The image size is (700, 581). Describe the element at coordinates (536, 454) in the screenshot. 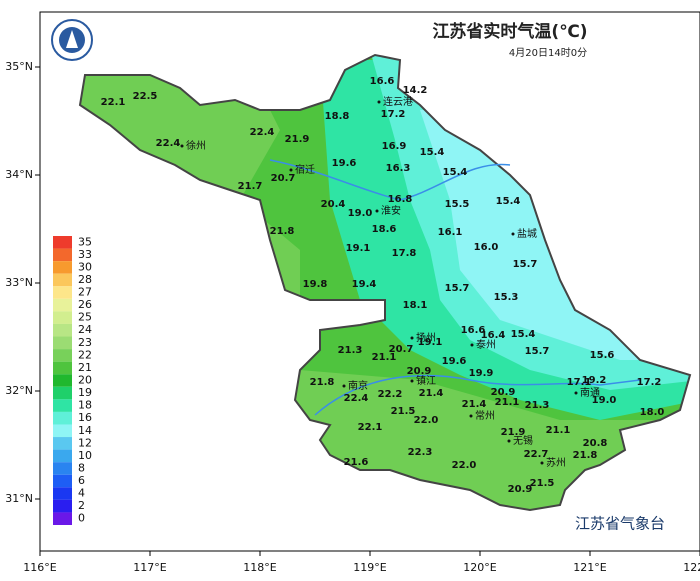

I see `station-temp: 22.7` at that location.